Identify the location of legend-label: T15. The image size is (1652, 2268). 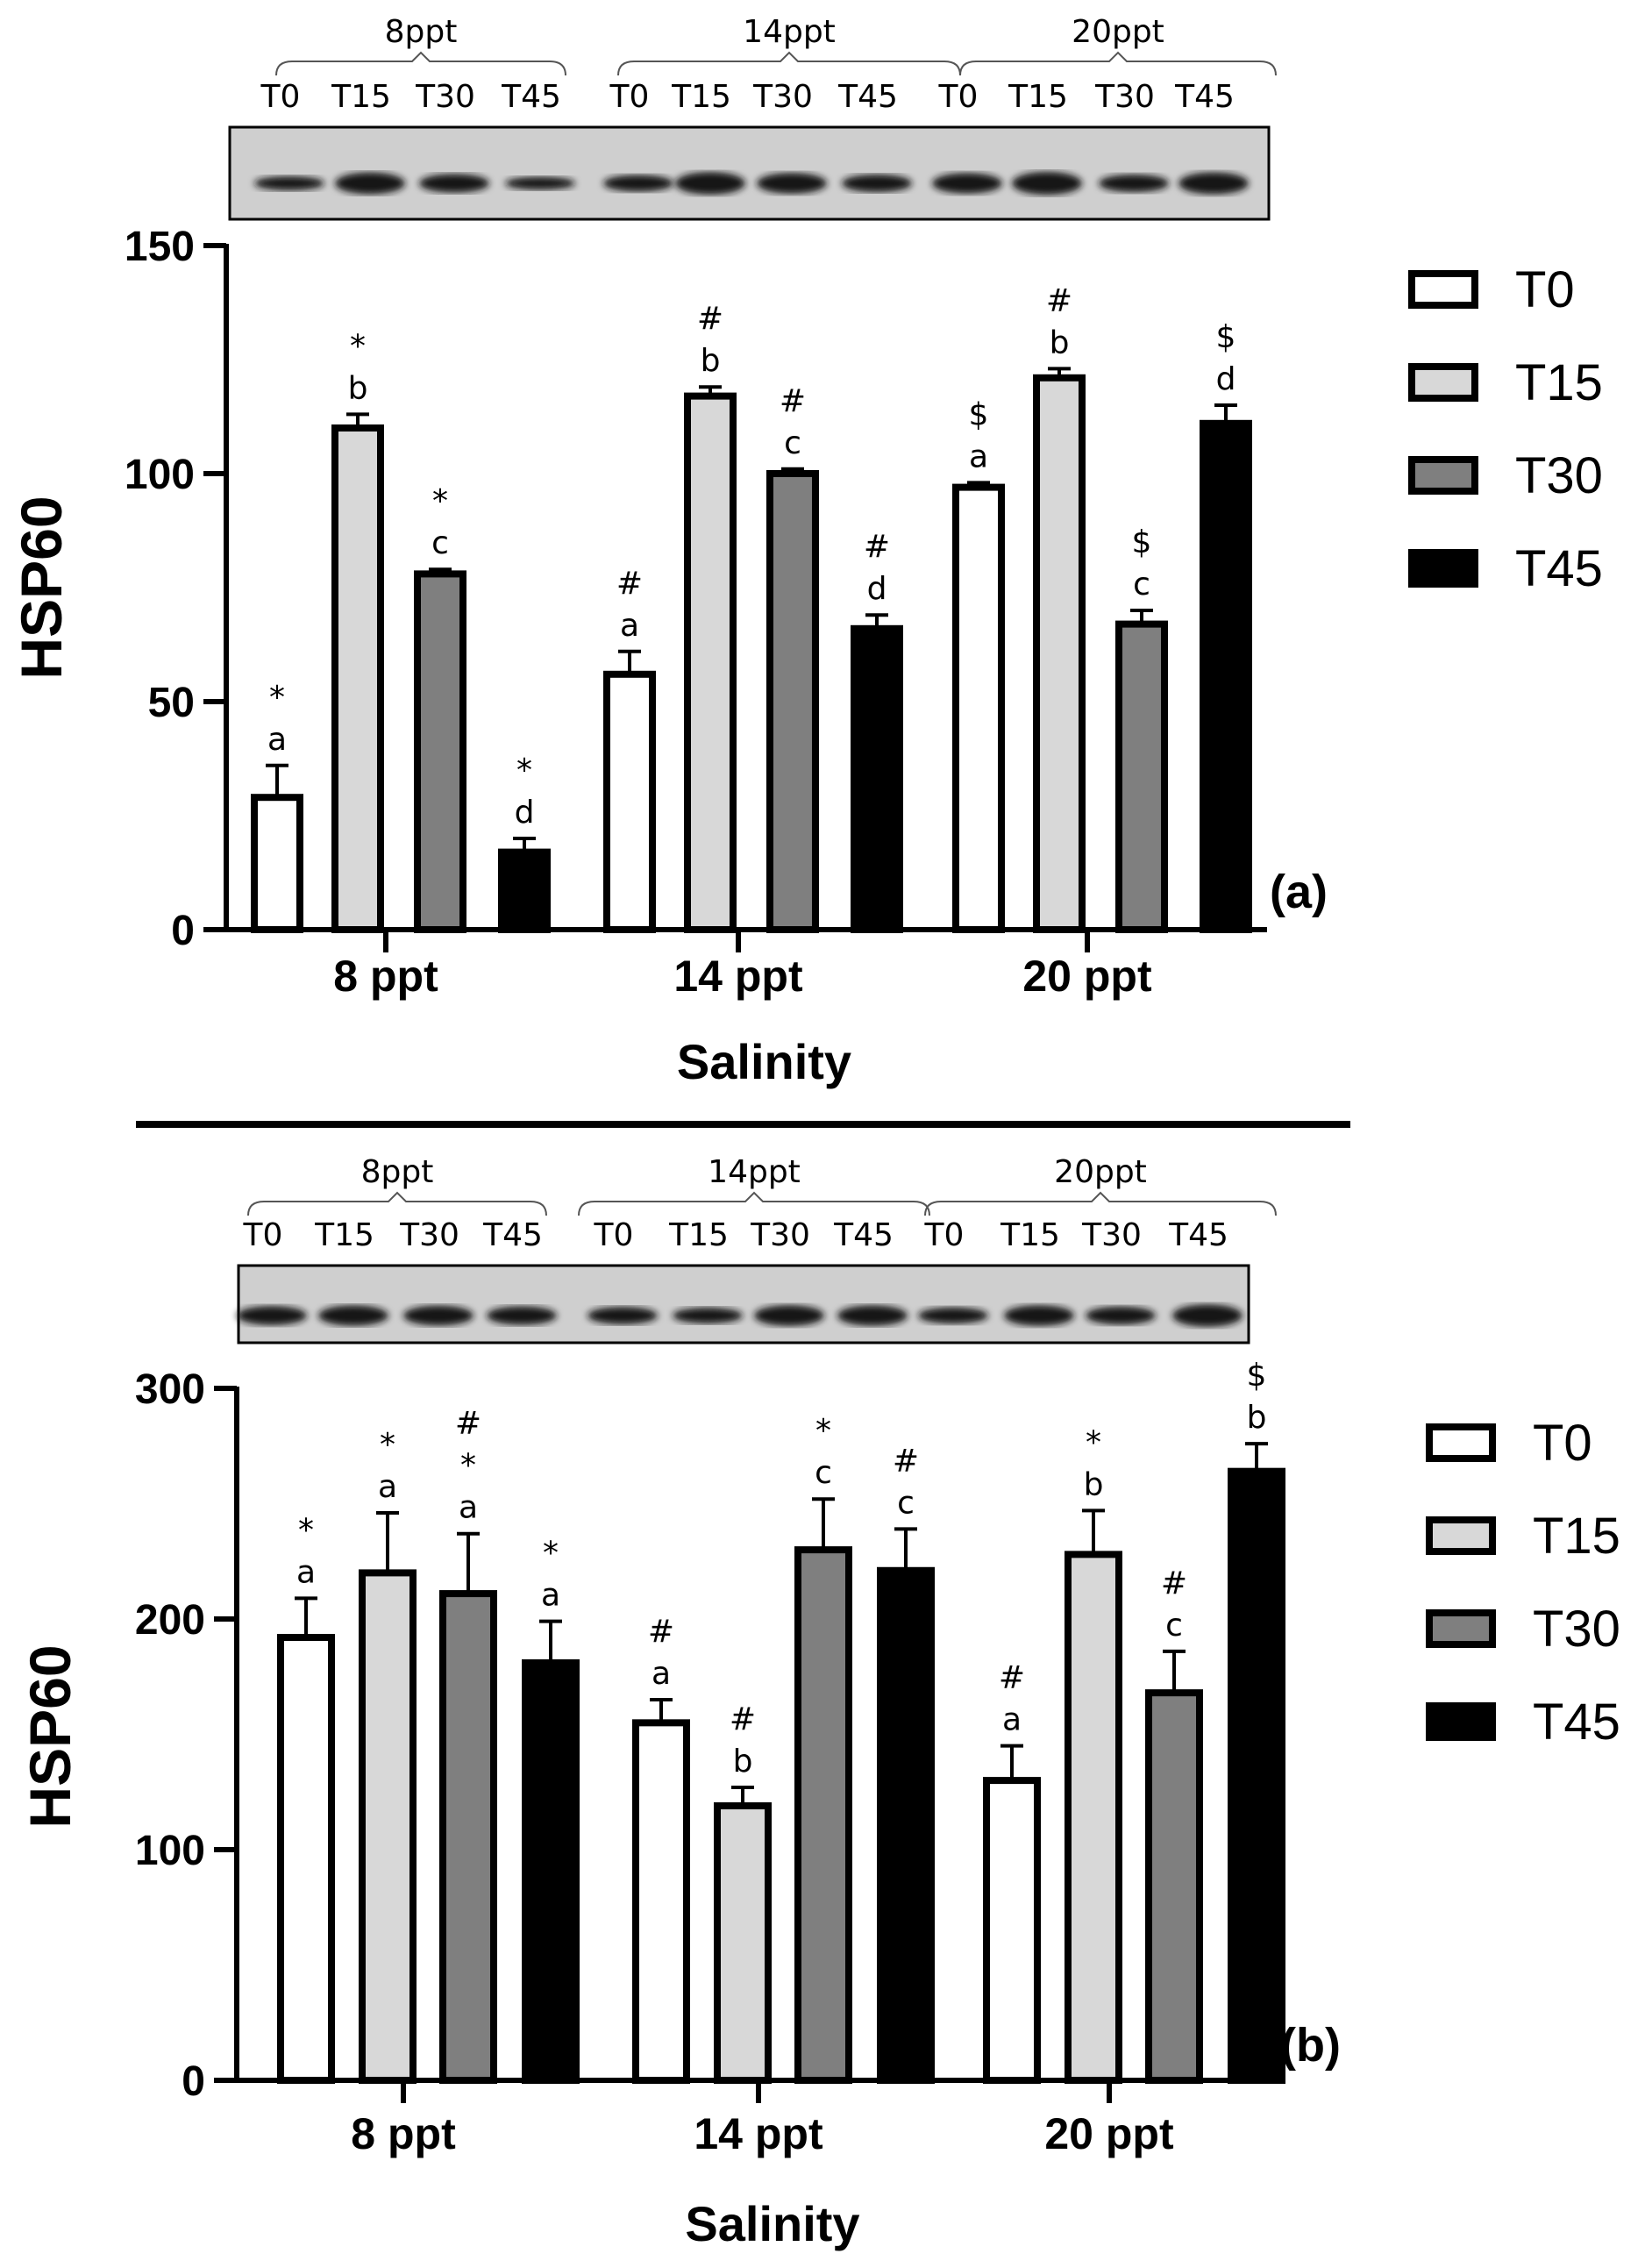
(1559, 382).